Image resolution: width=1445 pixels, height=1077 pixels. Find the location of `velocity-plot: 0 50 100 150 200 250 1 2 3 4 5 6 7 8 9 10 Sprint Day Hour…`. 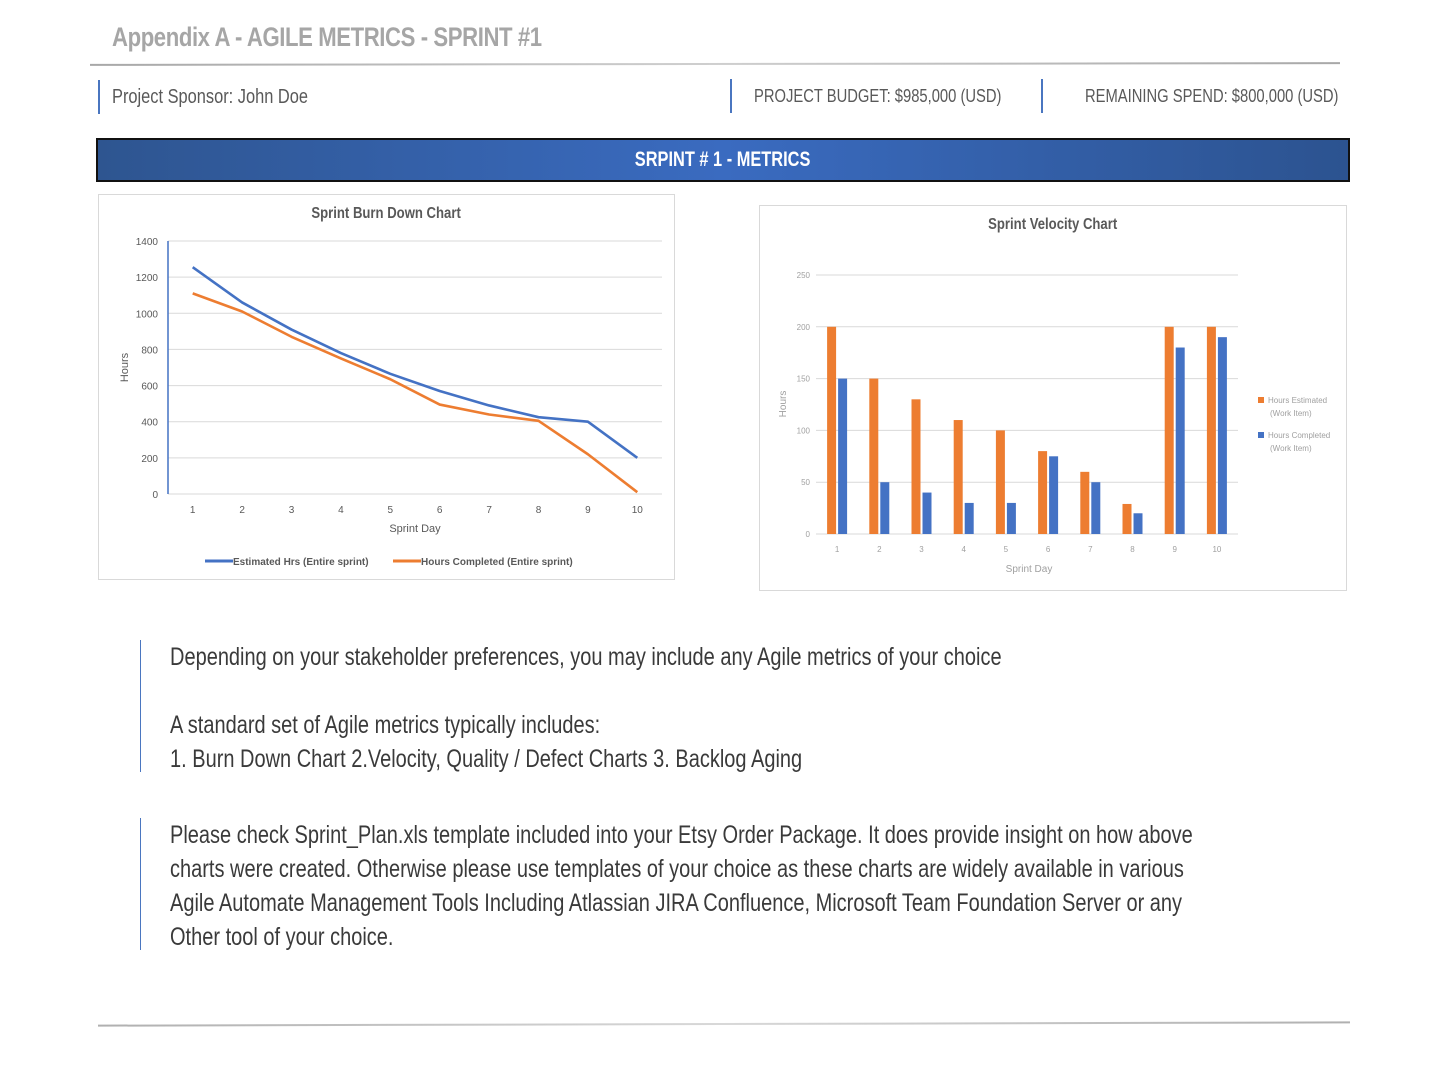

velocity-plot: 0 50 100 150 200 250 1 2 3 4 5 6 7 8 9 10 Sprint Day Hour… is located at coordinates (1054, 423).